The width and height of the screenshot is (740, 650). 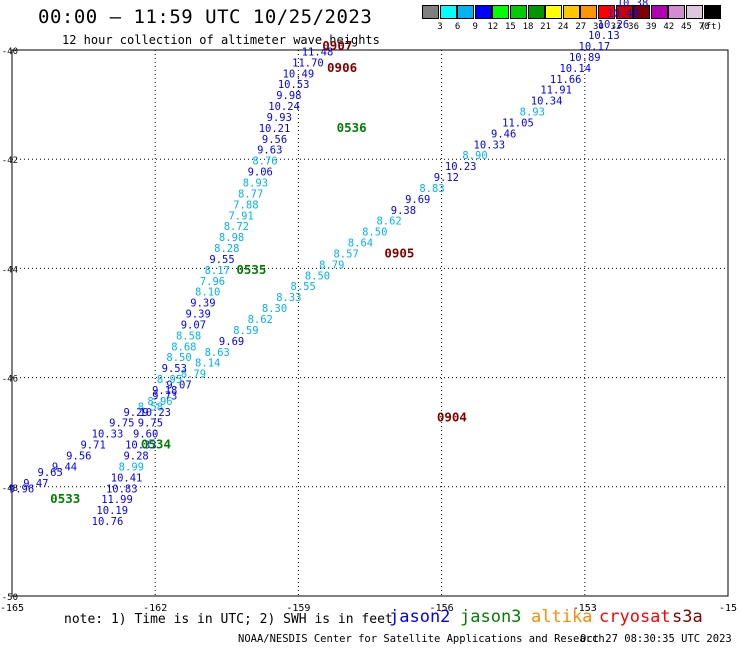 I want to click on wave-height-value: 10.26, so click(x=614, y=25).